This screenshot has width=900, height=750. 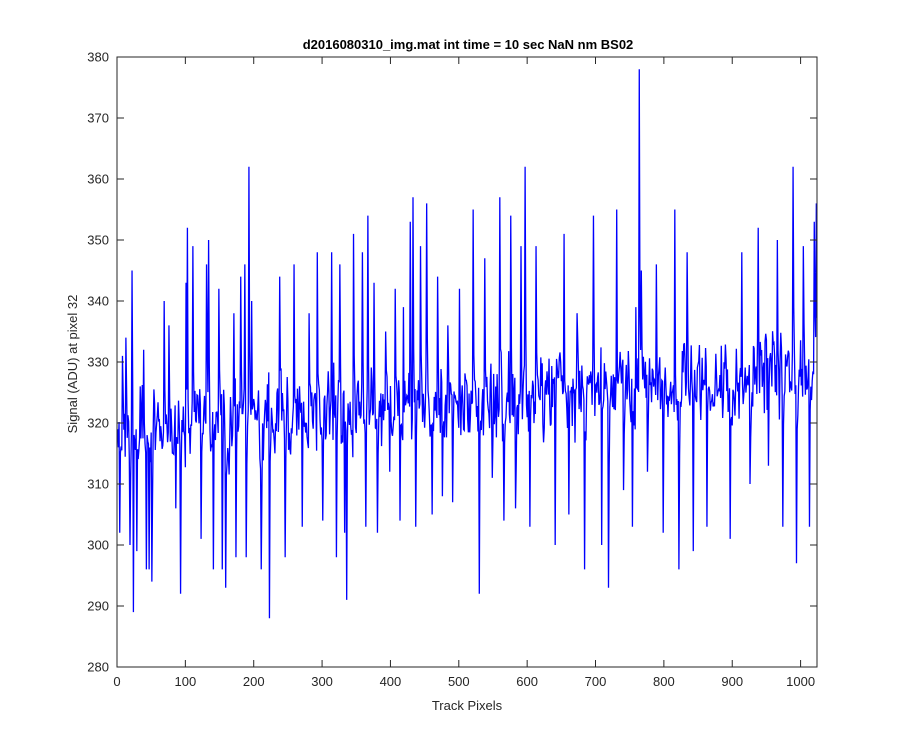 What do you see at coordinates (72, 364) in the screenshot?
I see `y-axis-label: Signal (ADU) at pixel 32` at bounding box center [72, 364].